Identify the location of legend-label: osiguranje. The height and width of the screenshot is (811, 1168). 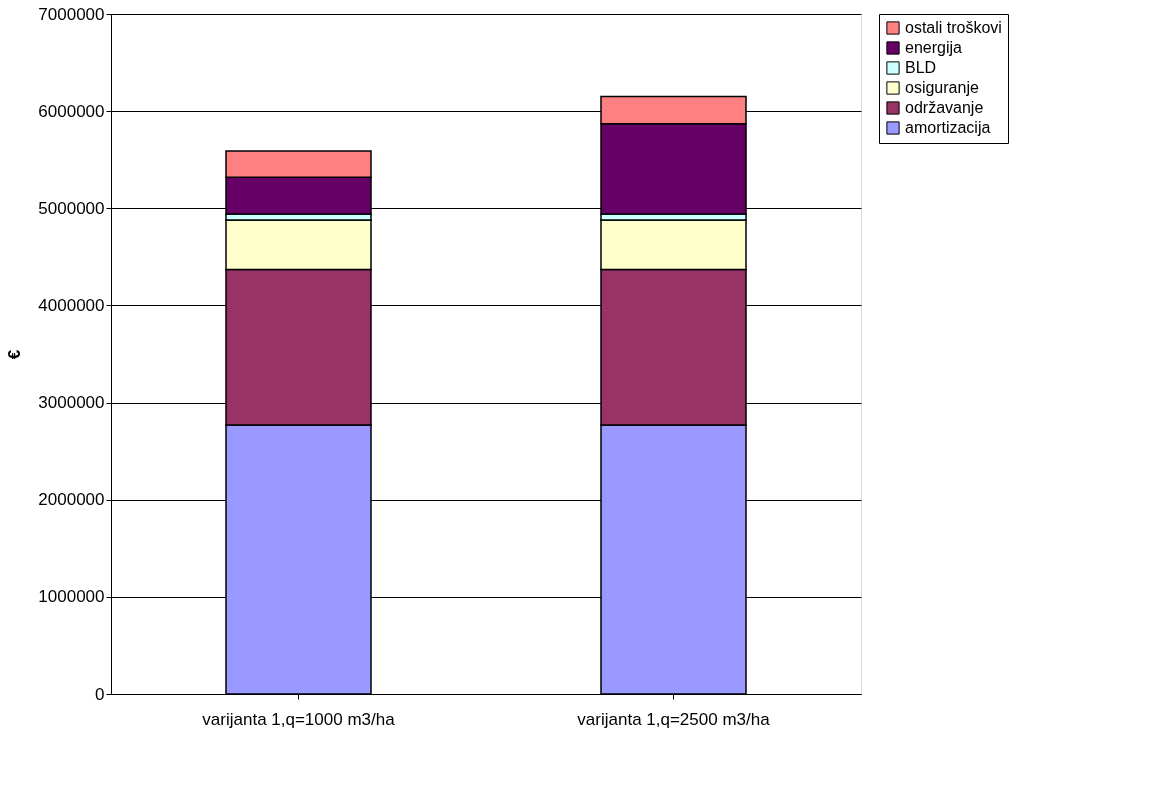
(942, 87).